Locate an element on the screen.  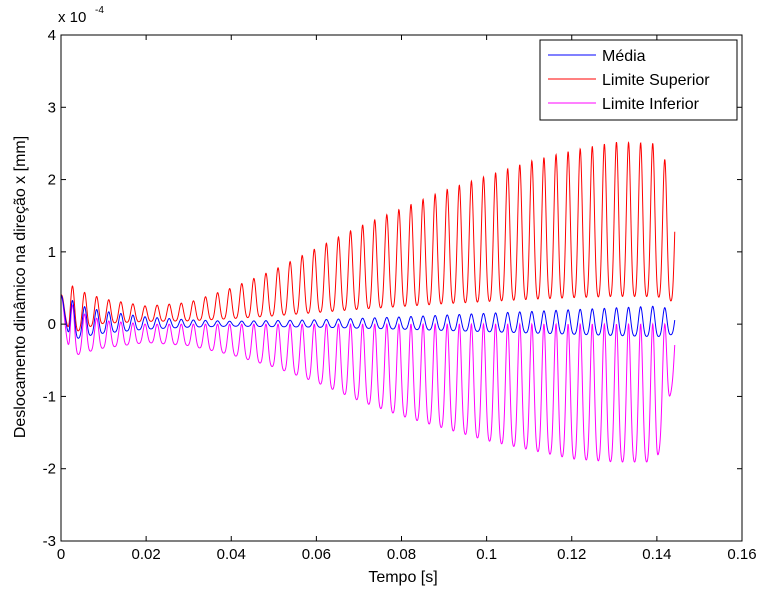
y-tick-label: 4 is located at coordinates (52, 35).